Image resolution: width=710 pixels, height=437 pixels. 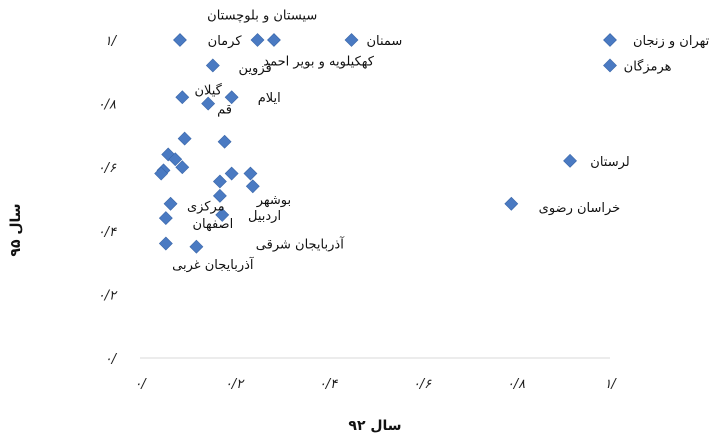 What do you see at coordinates (212, 224) in the screenshot?
I see `point-label: اصفهان` at bounding box center [212, 224].